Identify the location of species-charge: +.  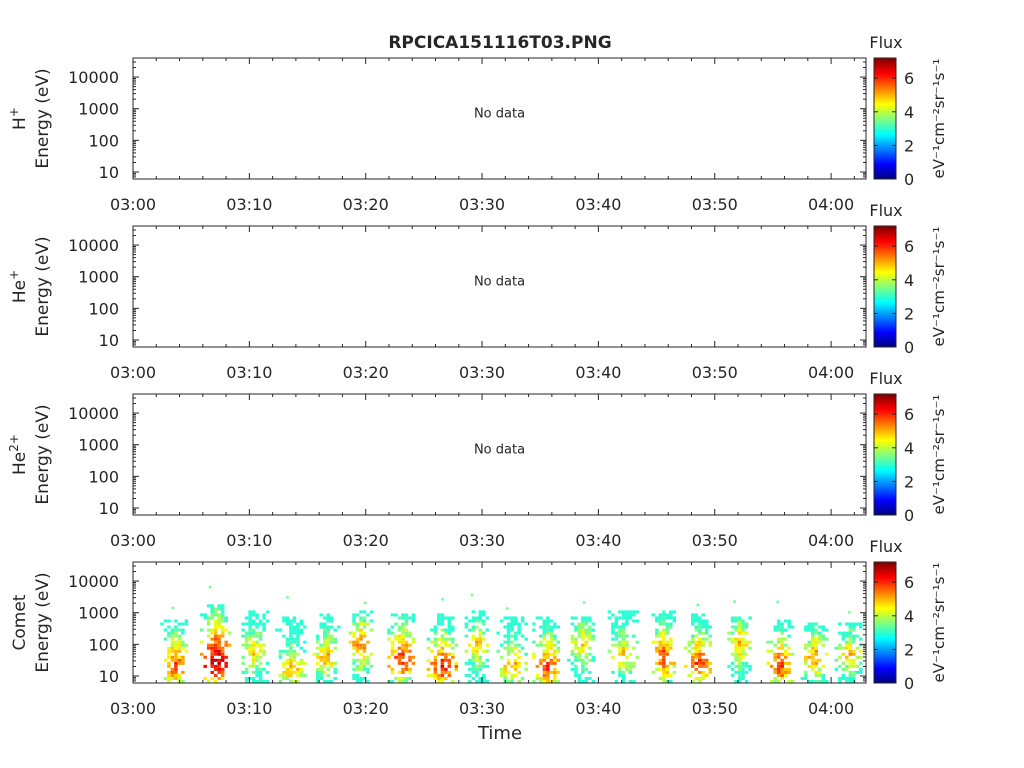
(14, 112).